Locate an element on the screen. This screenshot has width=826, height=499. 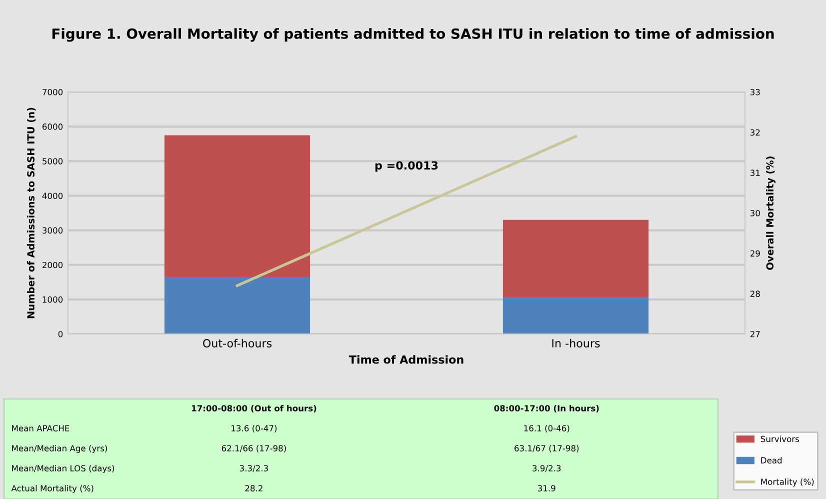
y2-tick-label: 27 is located at coordinates (755, 334).